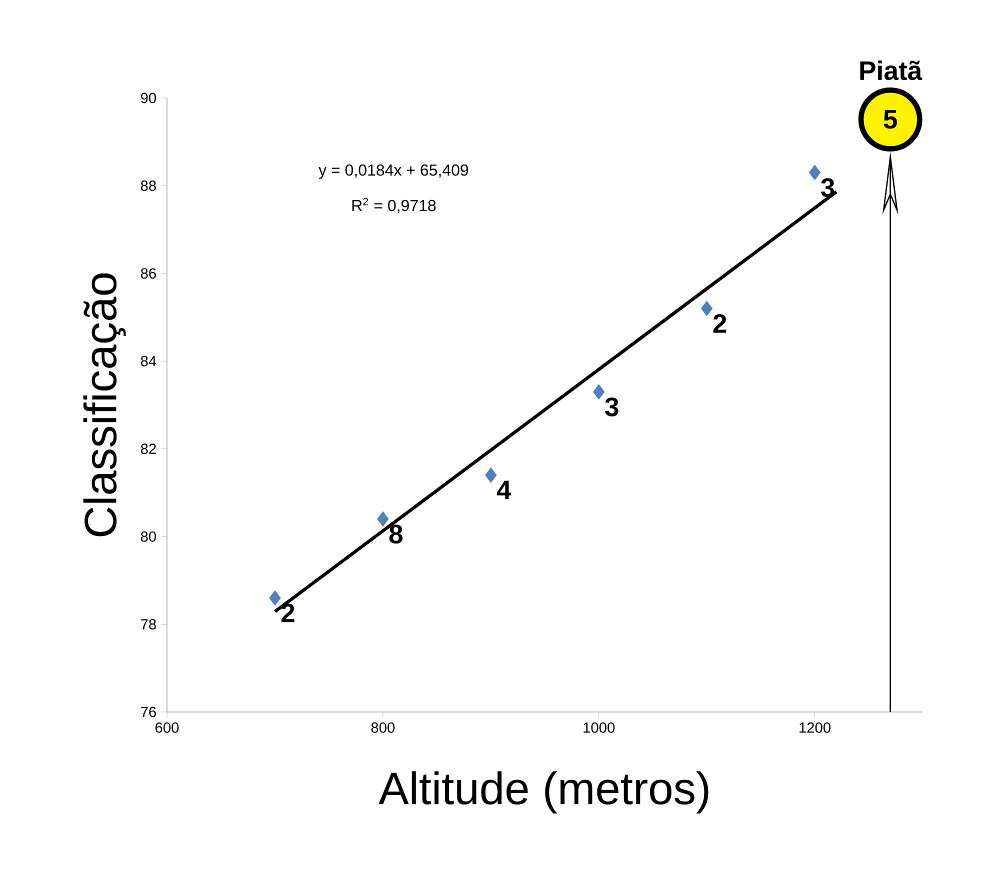 The width and height of the screenshot is (986, 888). Describe the element at coordinates (394, 206) in the screenshot. I see `annotation: R$^{2}$ = 0,9718` at that location.